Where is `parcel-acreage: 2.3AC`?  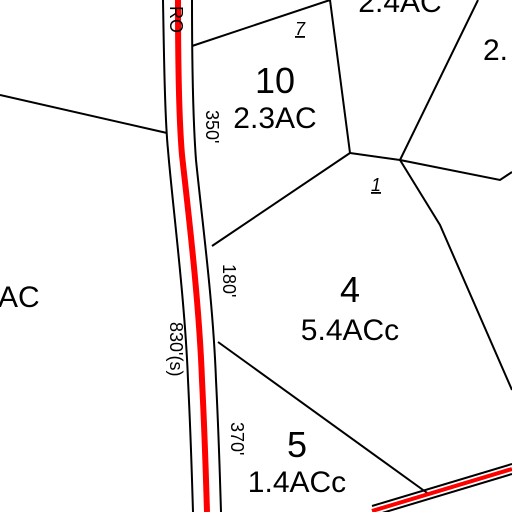
parcel-acreage: 2.3AC is located at coordinates (274, 118).